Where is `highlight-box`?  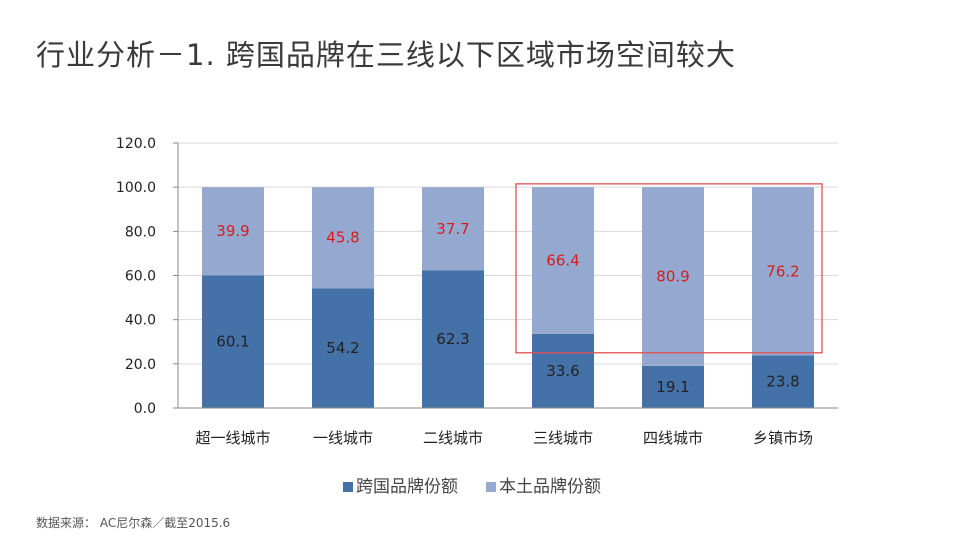 highlight-box is located at coordinates (669, 268).